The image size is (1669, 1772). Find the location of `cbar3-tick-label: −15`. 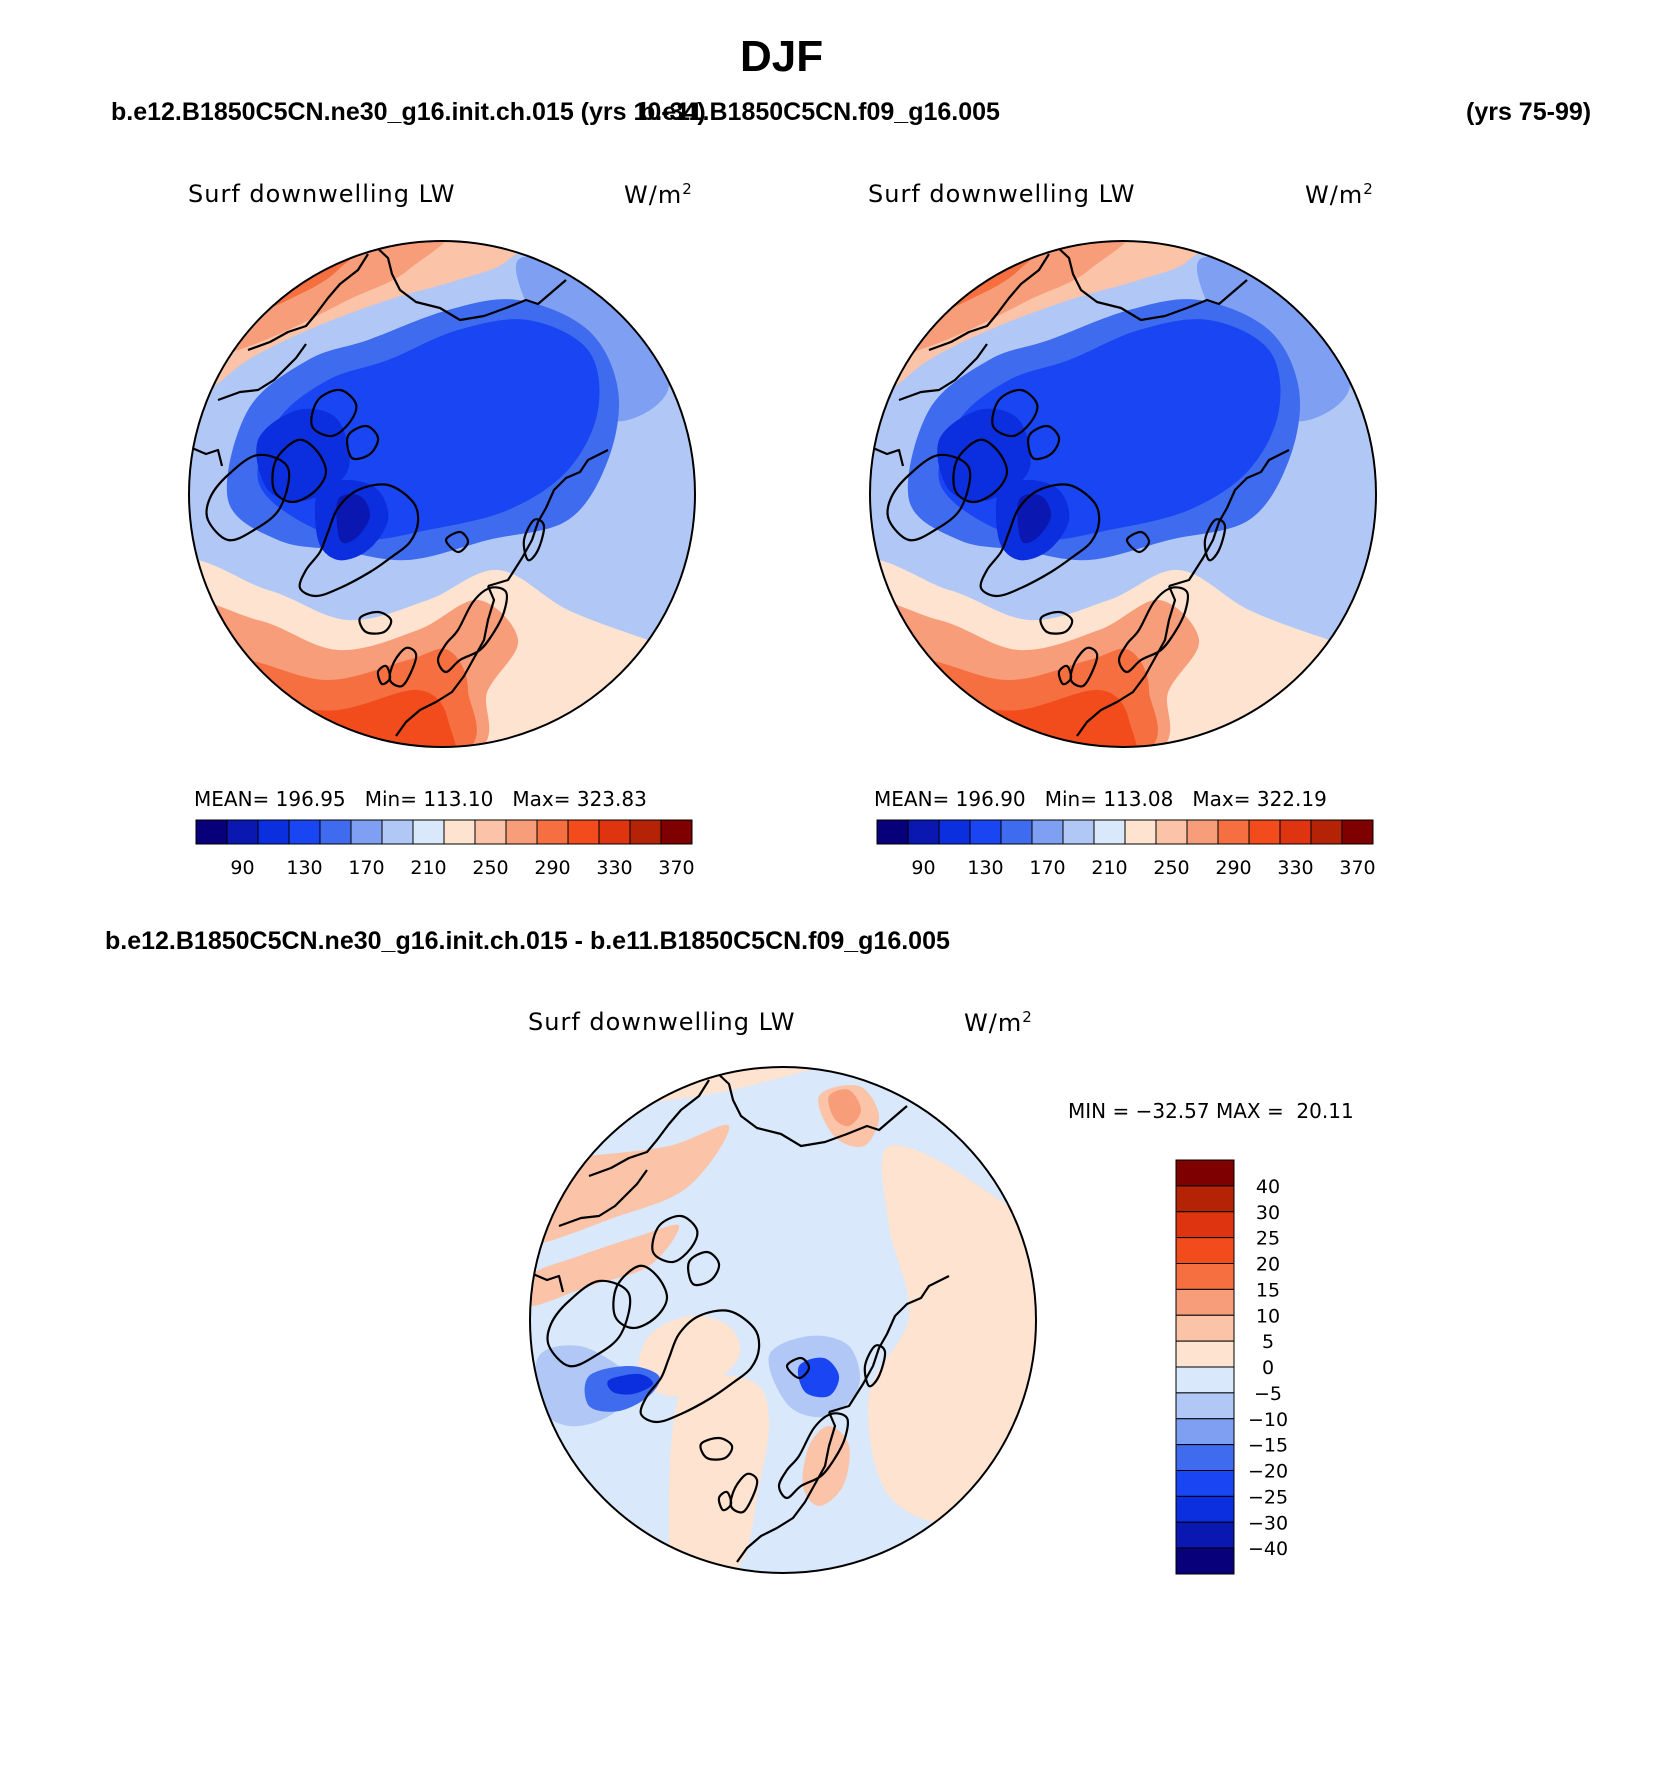

cbar3-tick-label: −15 is located at coordinates (1268, 1446).